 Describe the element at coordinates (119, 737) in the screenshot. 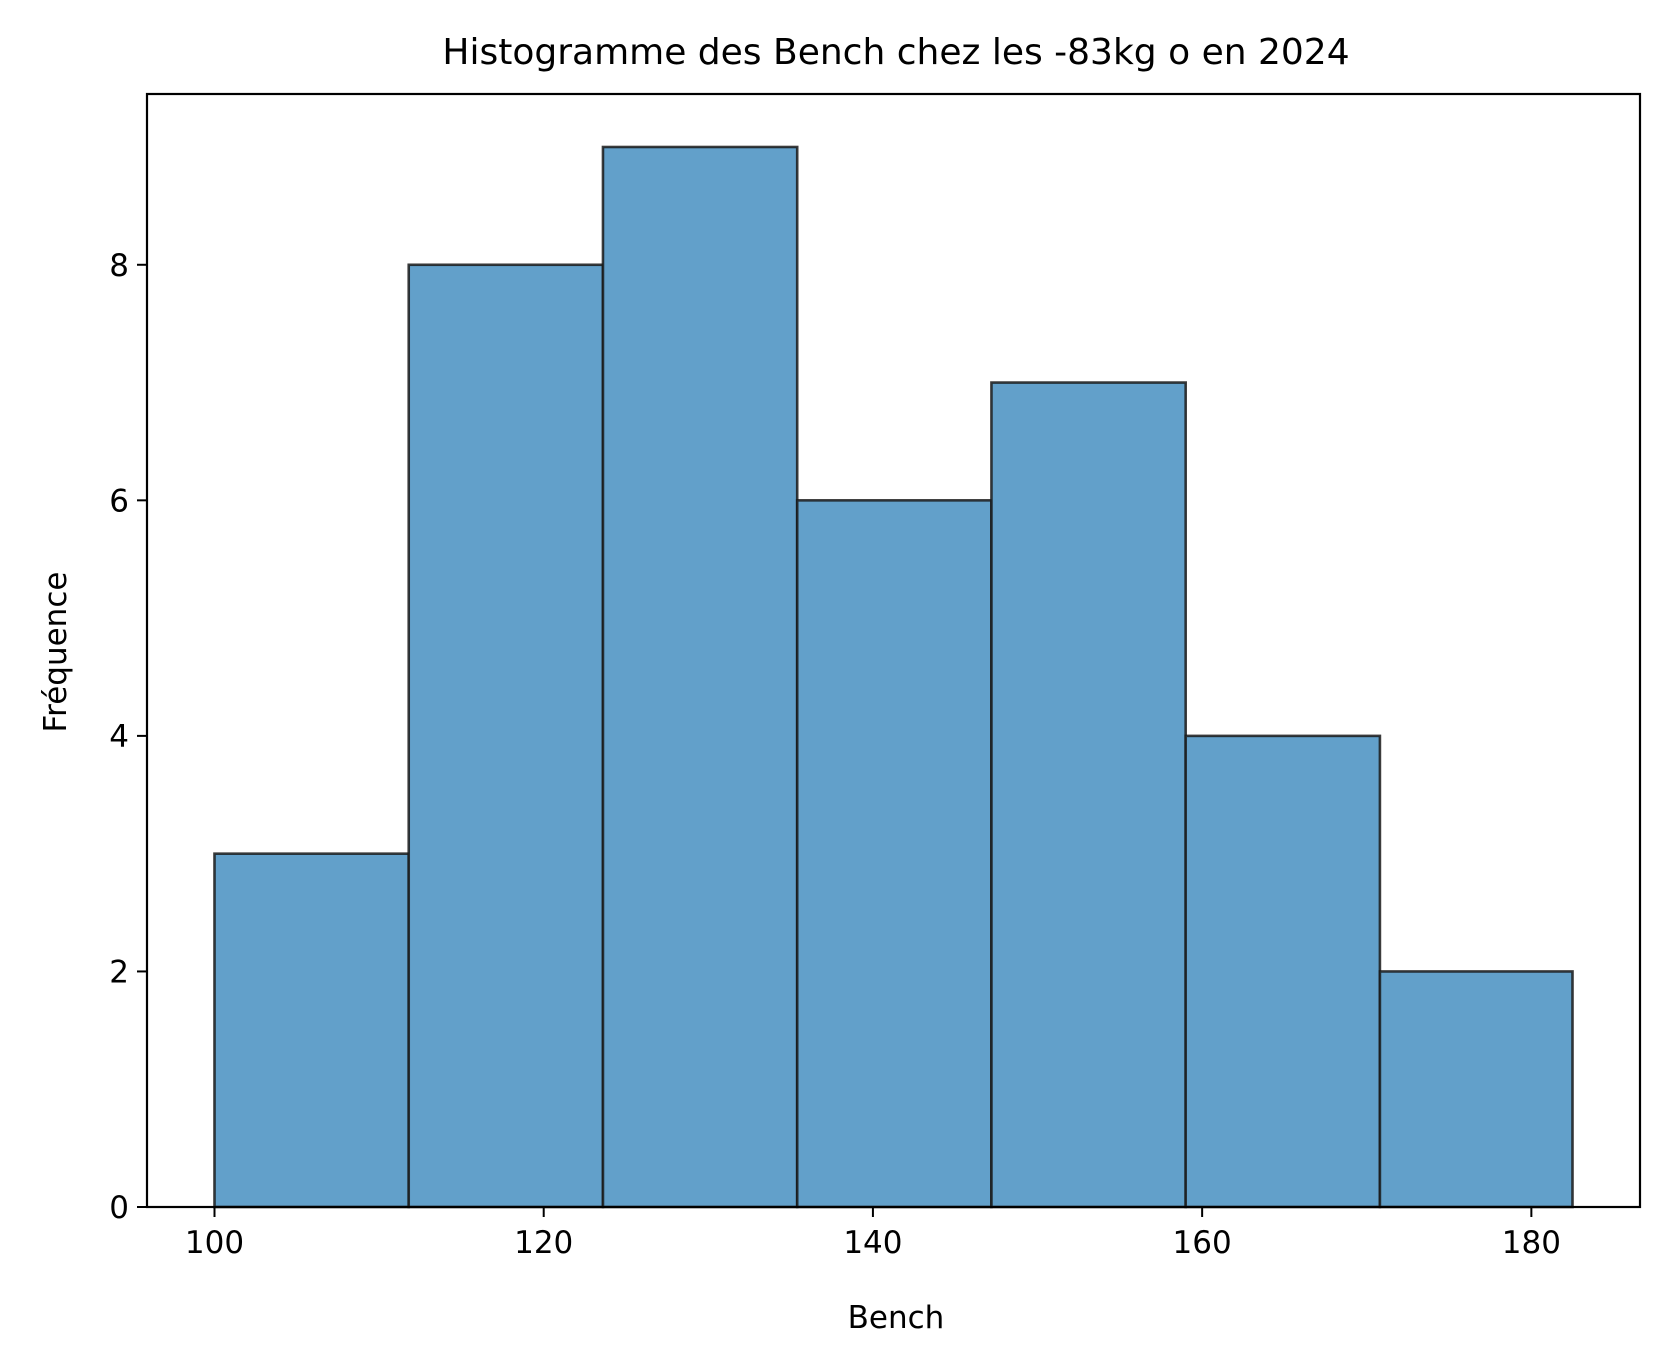

I see `y-tick-label: 4` at that location.